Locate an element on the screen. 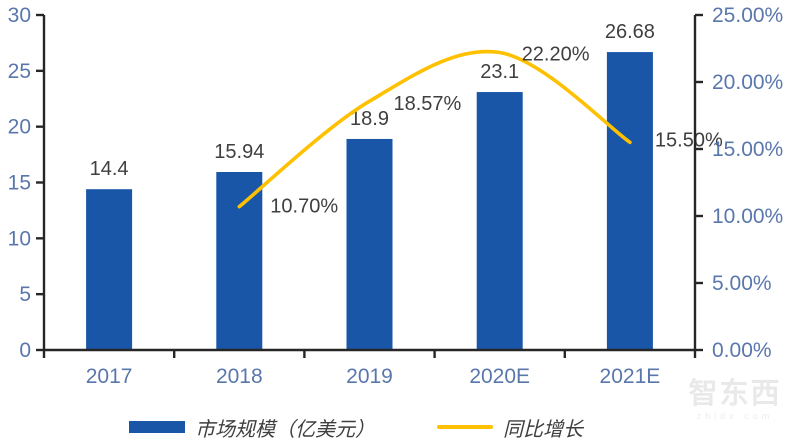  left-tick-label-30: 30 is located at coordinates (19, 15).